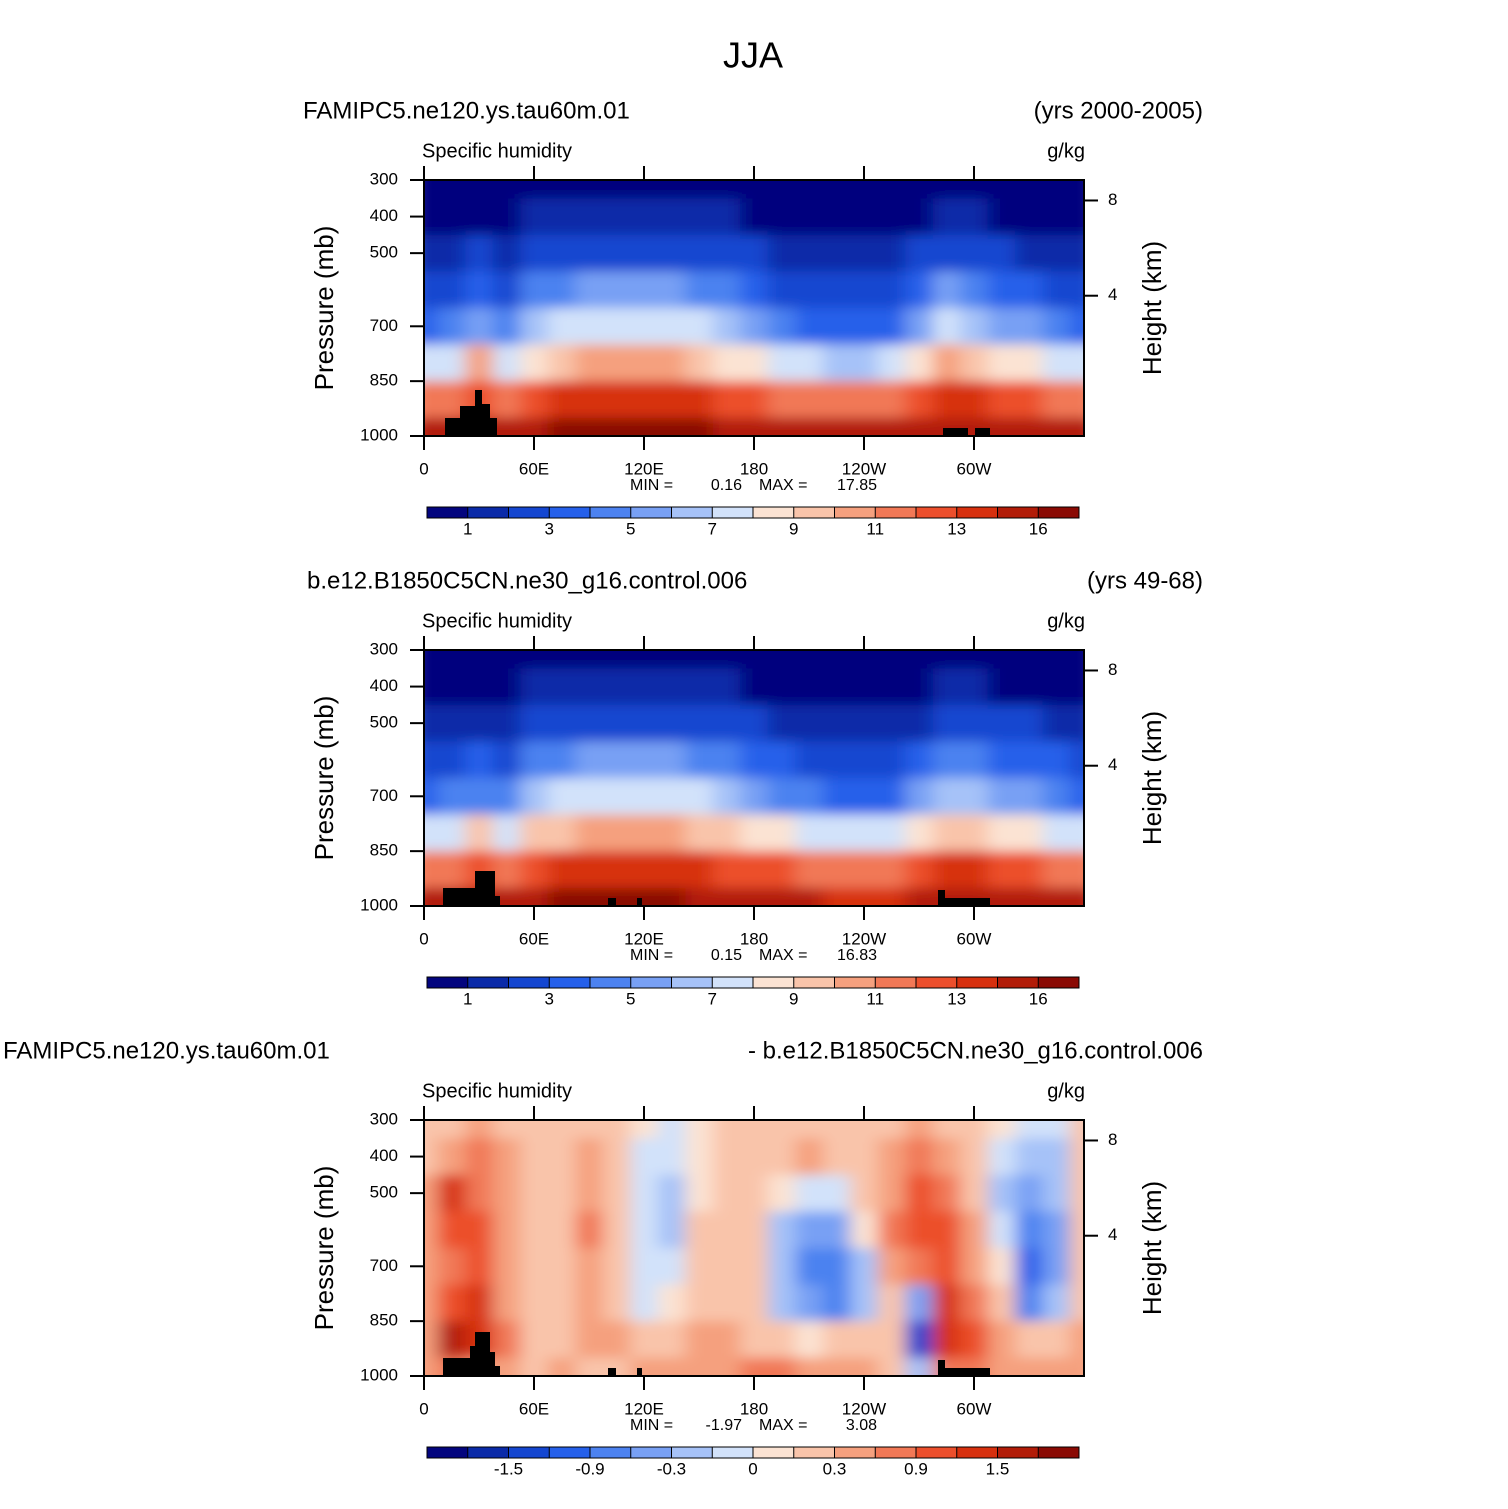 The width and height of the screenshot is (1508, 1509). What do you see at coordinates (783, 485) in the screenshot?
I see `max-label: MAX =` at bounding box center [783, 485].